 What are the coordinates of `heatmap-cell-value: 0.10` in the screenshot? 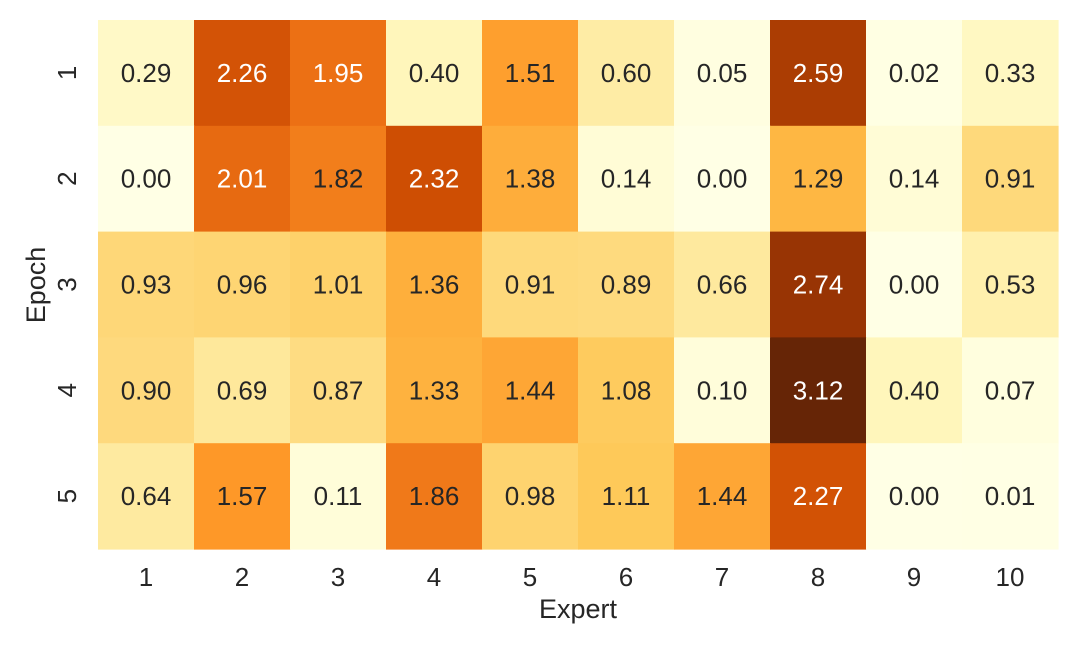 It's located at (722, 390).